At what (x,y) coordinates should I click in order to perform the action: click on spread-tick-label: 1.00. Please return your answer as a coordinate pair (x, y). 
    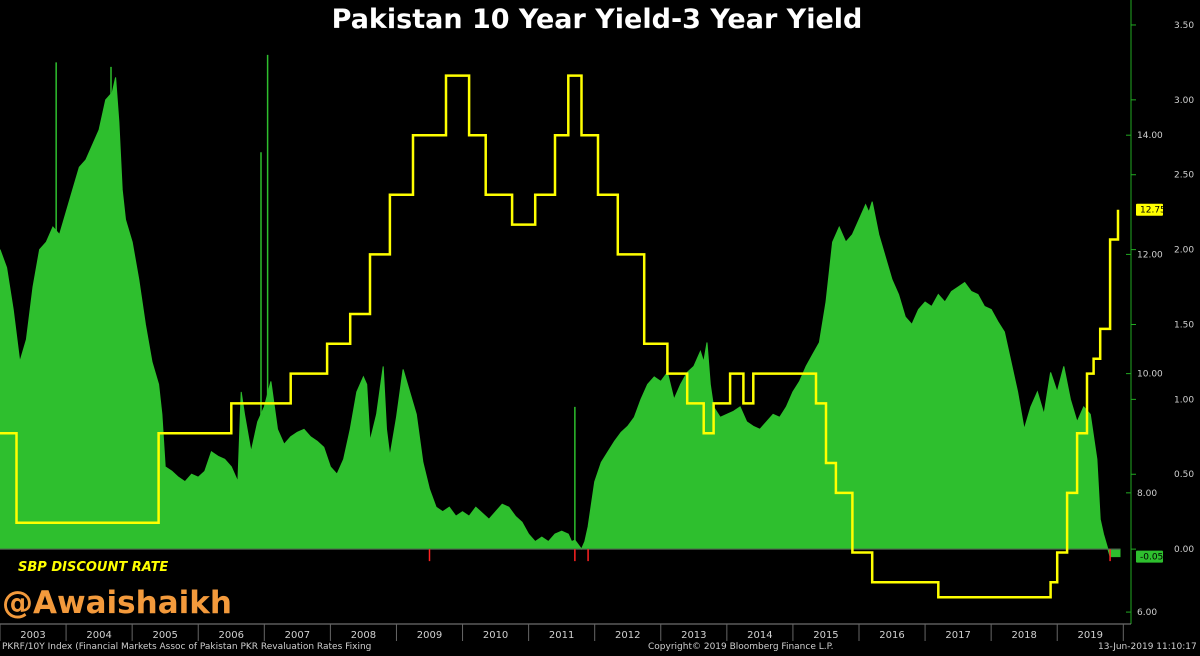
    Looking at the image, I should click on (1184, 400).